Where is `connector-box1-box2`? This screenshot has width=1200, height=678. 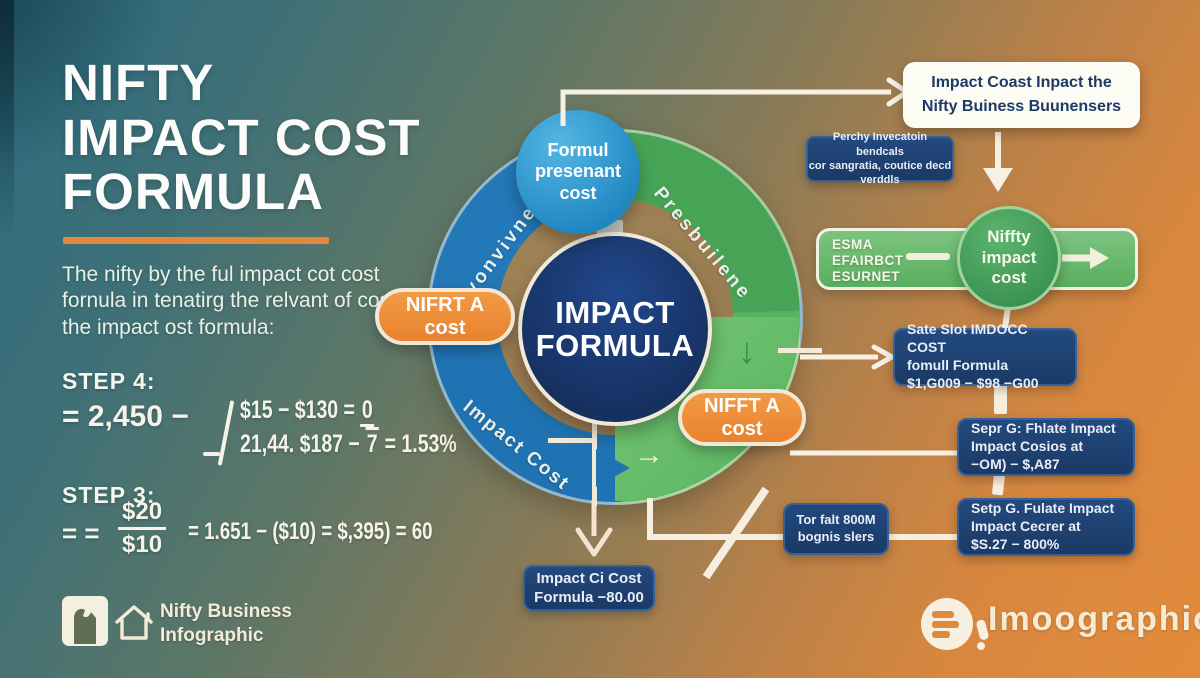 connector-box1-box2 is located at coordinates (1000, 399).